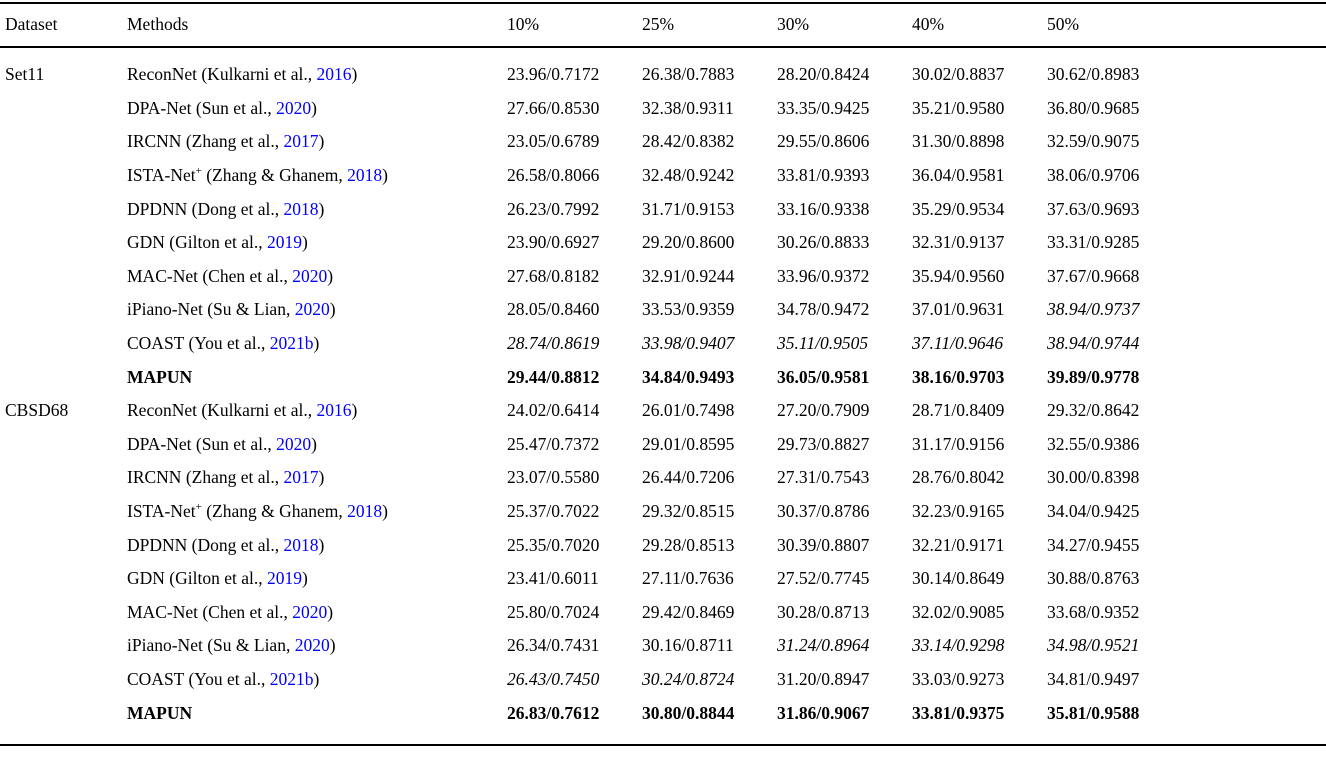 Image resolution: width=1326 pixels, height=761 pixels. Describe the element at coordinates (230, 611) in the screenshot. I see `method-cell: MAC-Net (Chen et al., 2020)` at that location.